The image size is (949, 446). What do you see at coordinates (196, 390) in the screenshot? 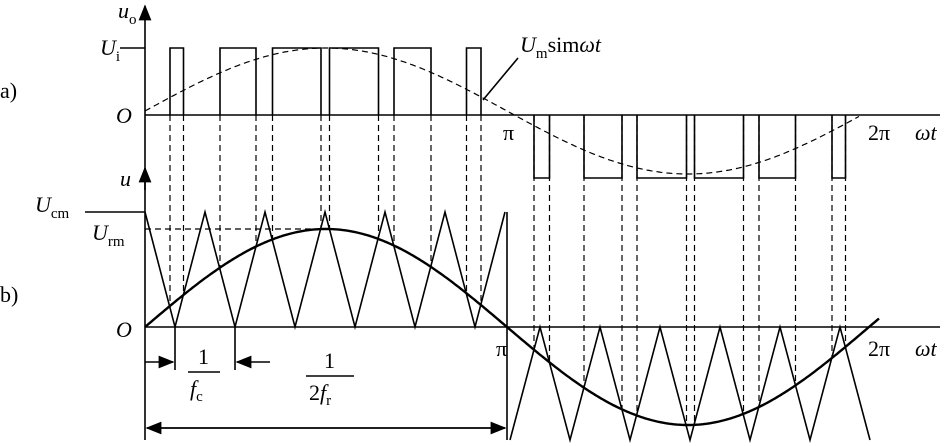
I see `fraction-denominator: fc` at bounding box center [196, 390].